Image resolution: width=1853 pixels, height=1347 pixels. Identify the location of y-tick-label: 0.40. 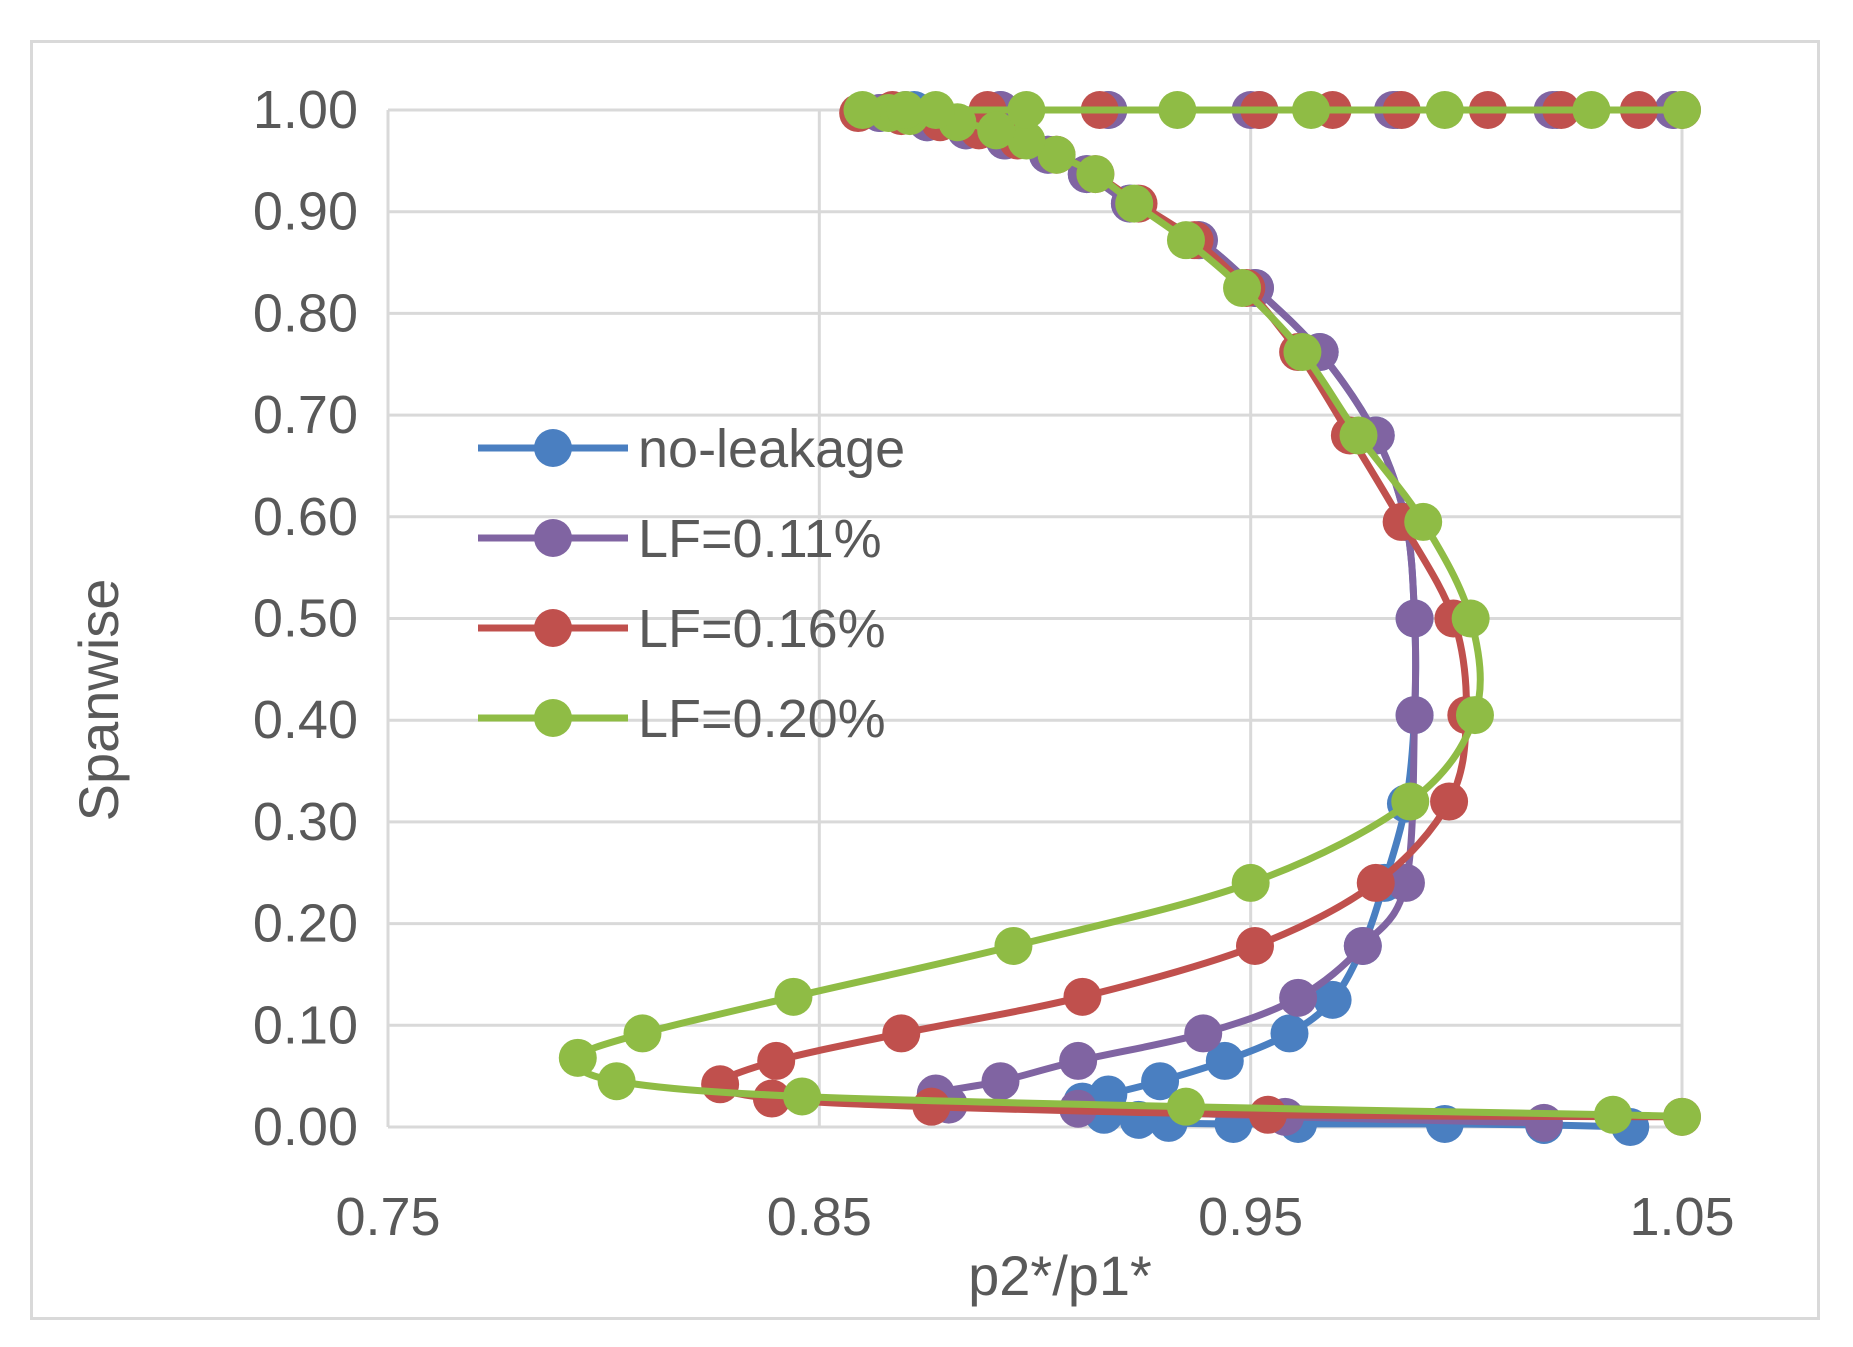
(305, 720).